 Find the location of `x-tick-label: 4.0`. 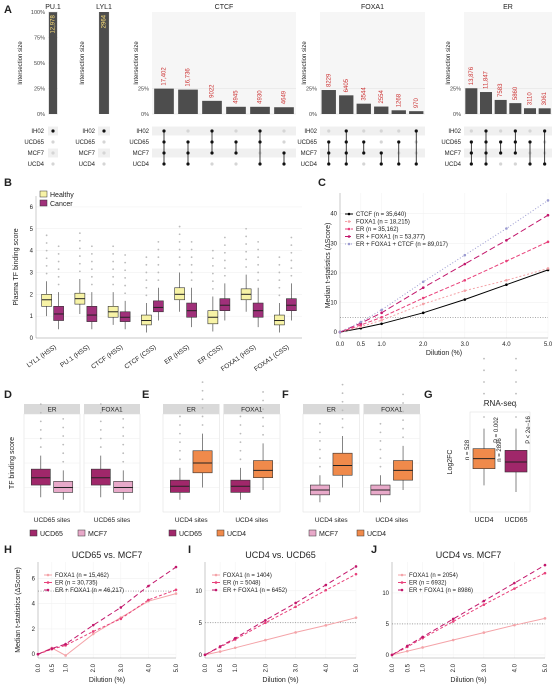

x-tick-label: 4.0 is located at coordinates (327, 667).